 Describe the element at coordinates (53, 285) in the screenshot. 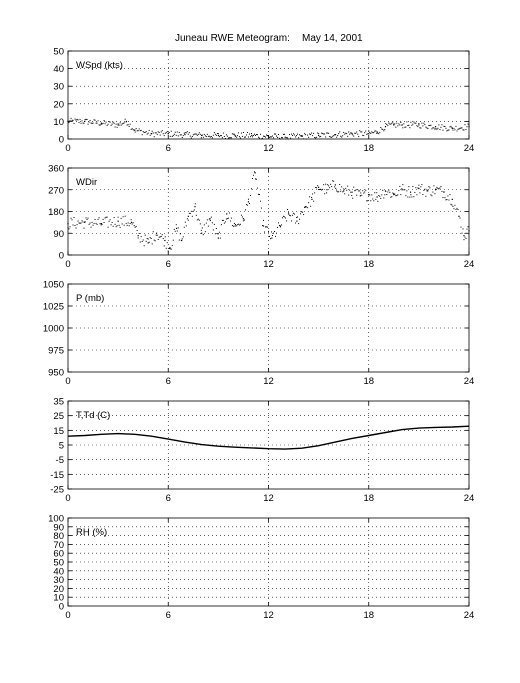

I see `y-tick-label: 1050` at that location.